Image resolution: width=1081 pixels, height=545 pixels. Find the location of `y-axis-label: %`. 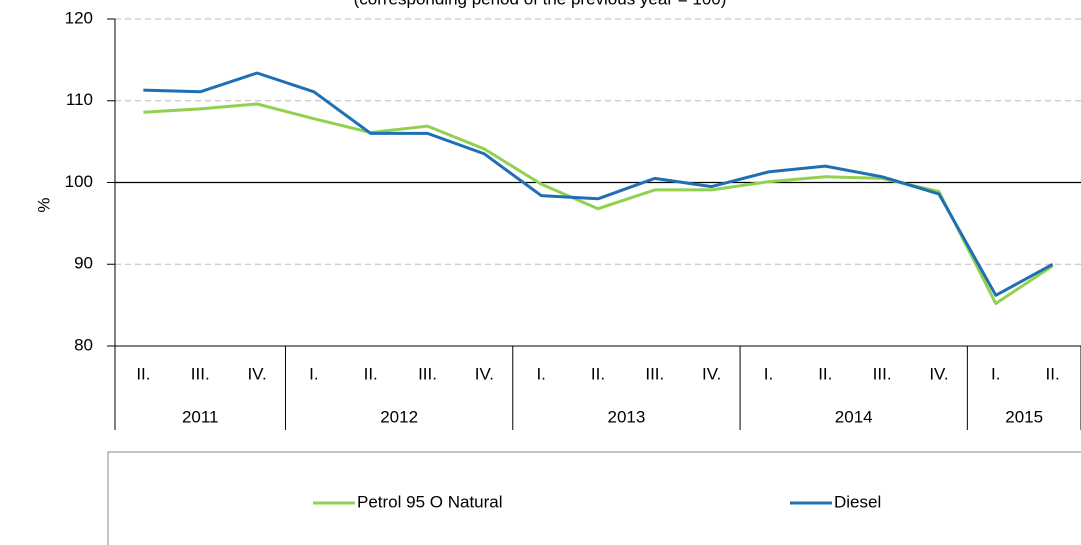

y-axis-label: % is located at coordinates (43, 204).